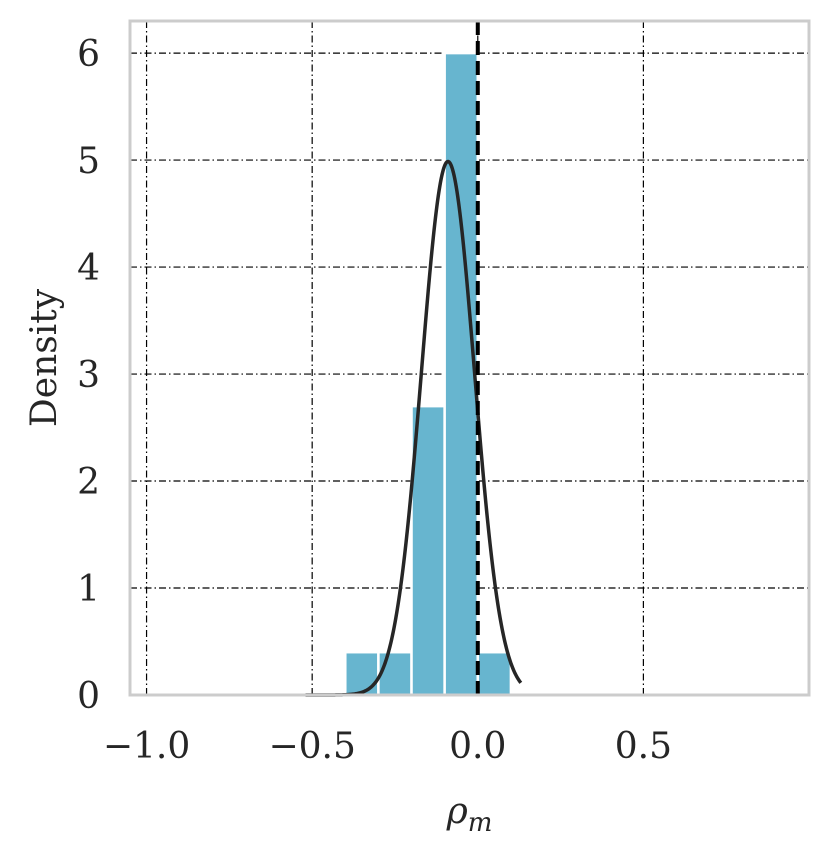  I want to click on x-tick-label-1: −0.5, so click(311, 746).